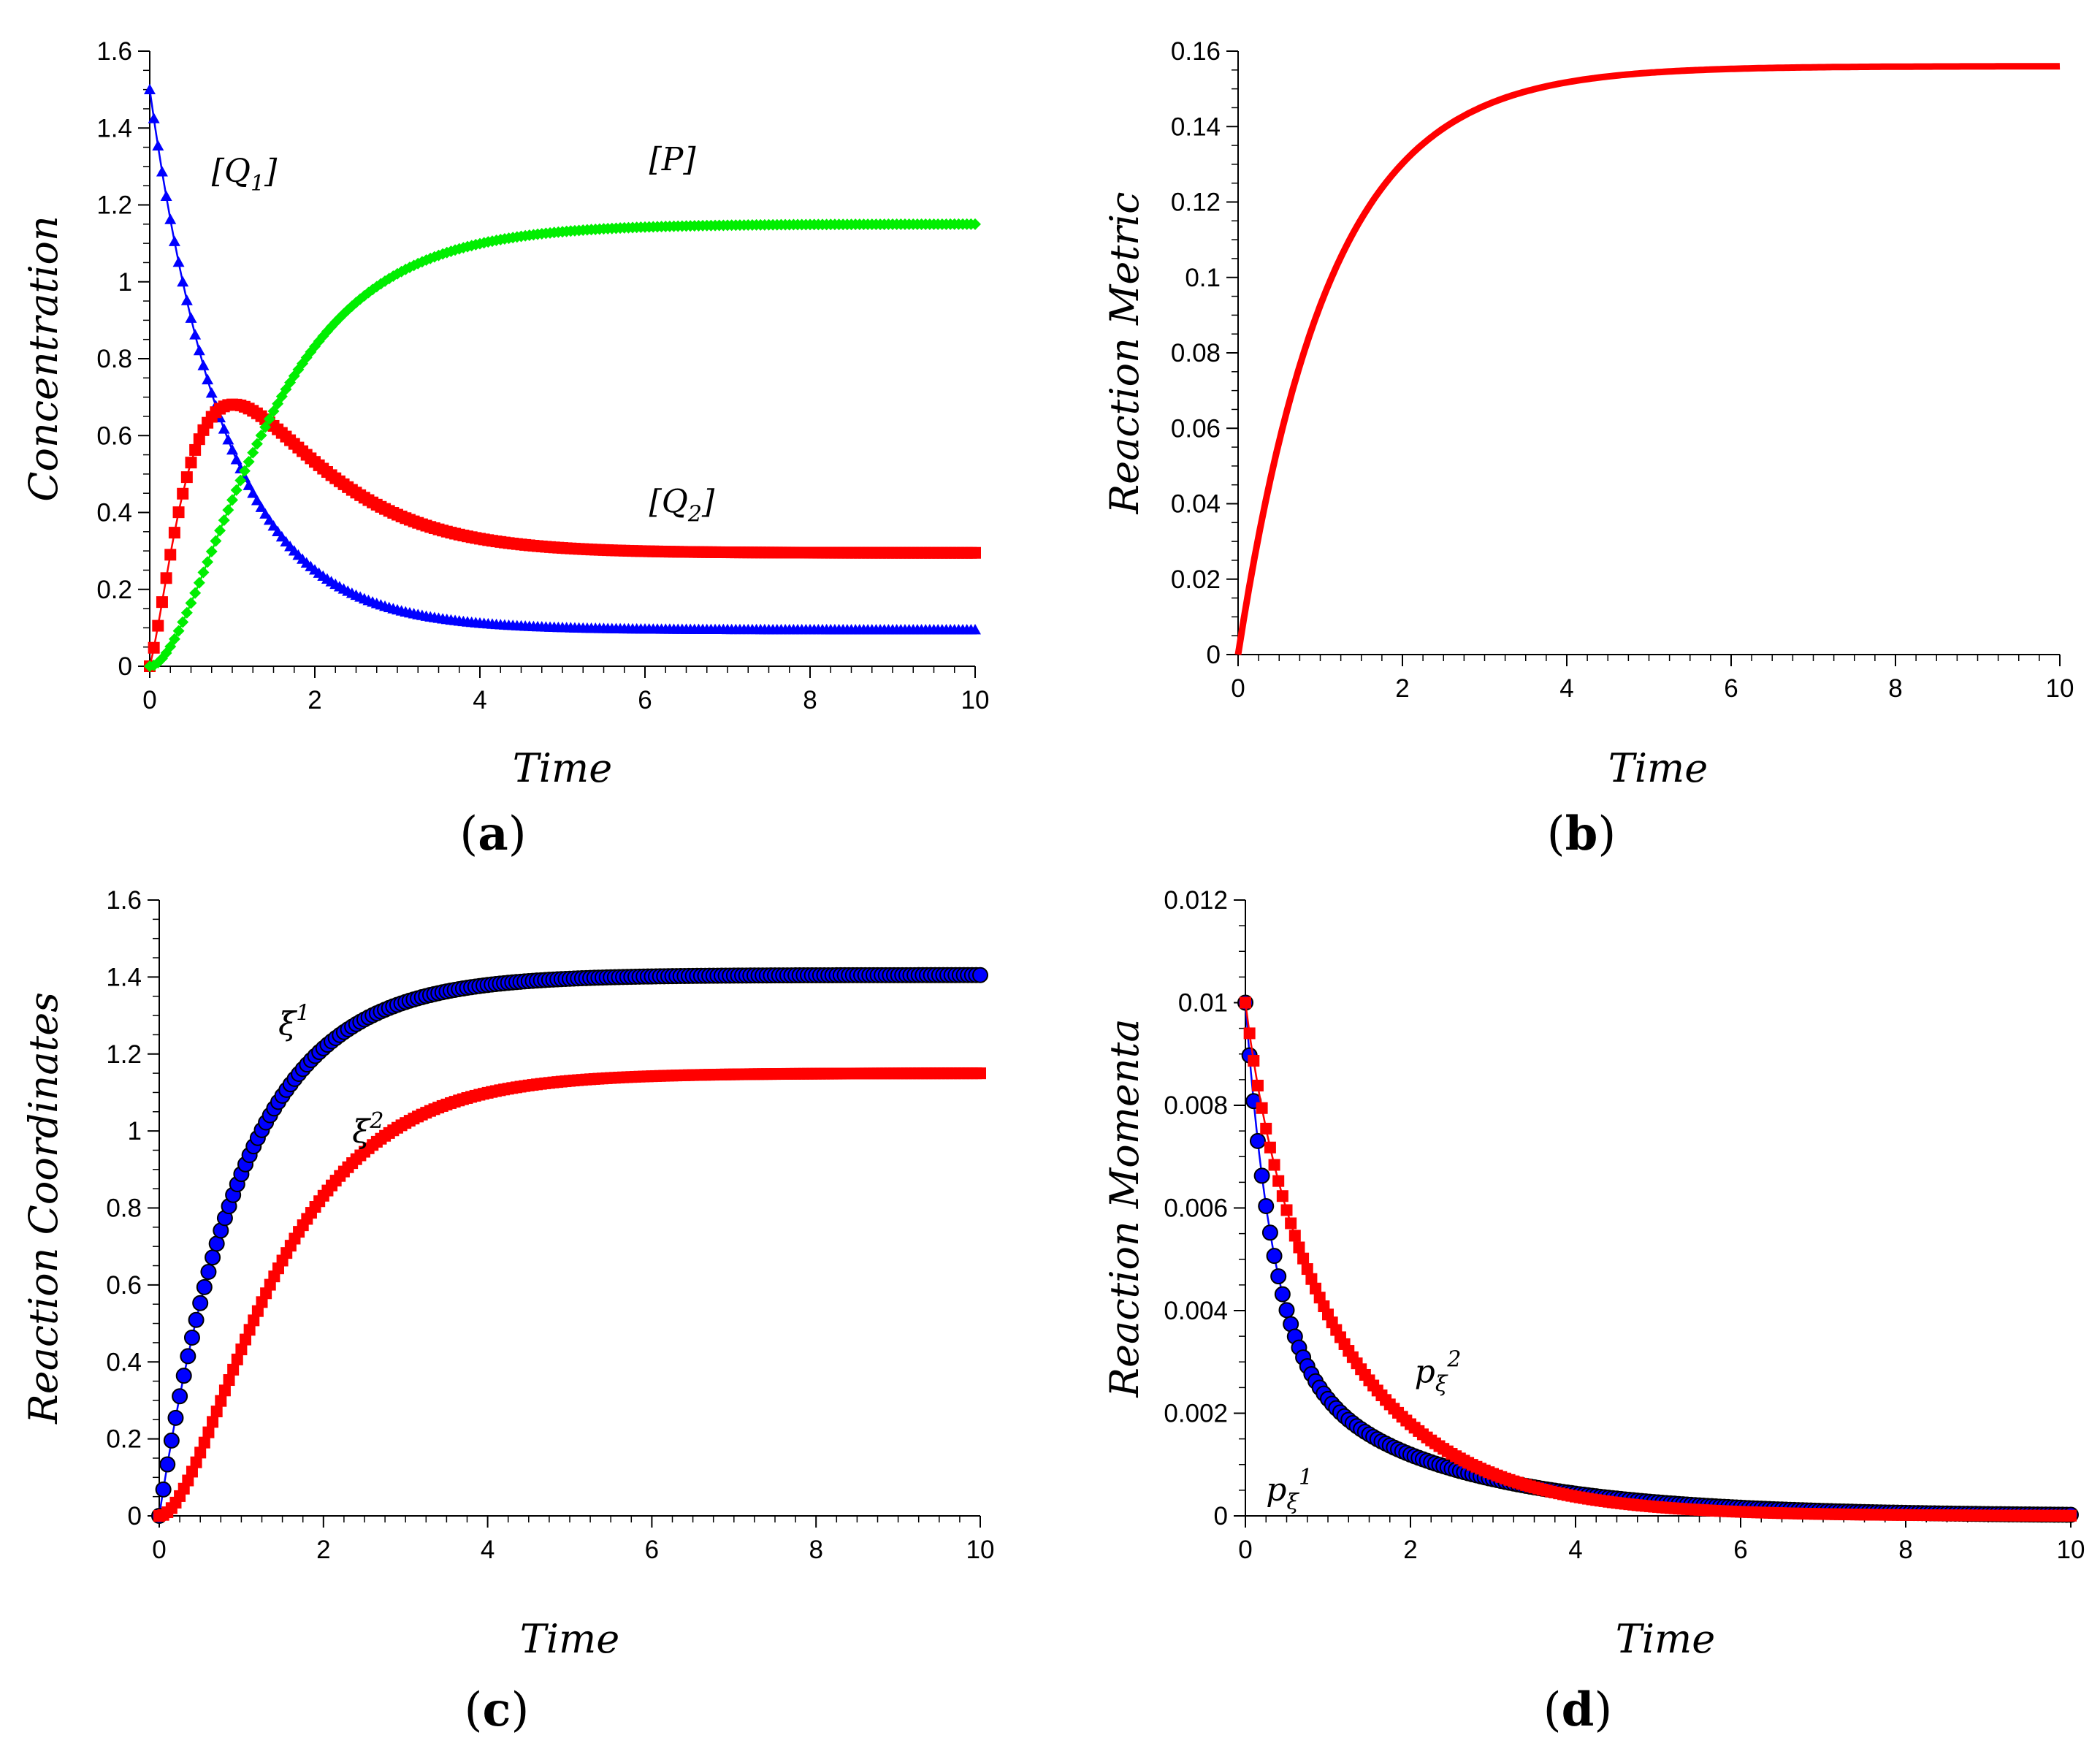  Describe the element at coordinates (124, 1362) in the screenshot. I see `y-tick-label: 0.4` at that location.